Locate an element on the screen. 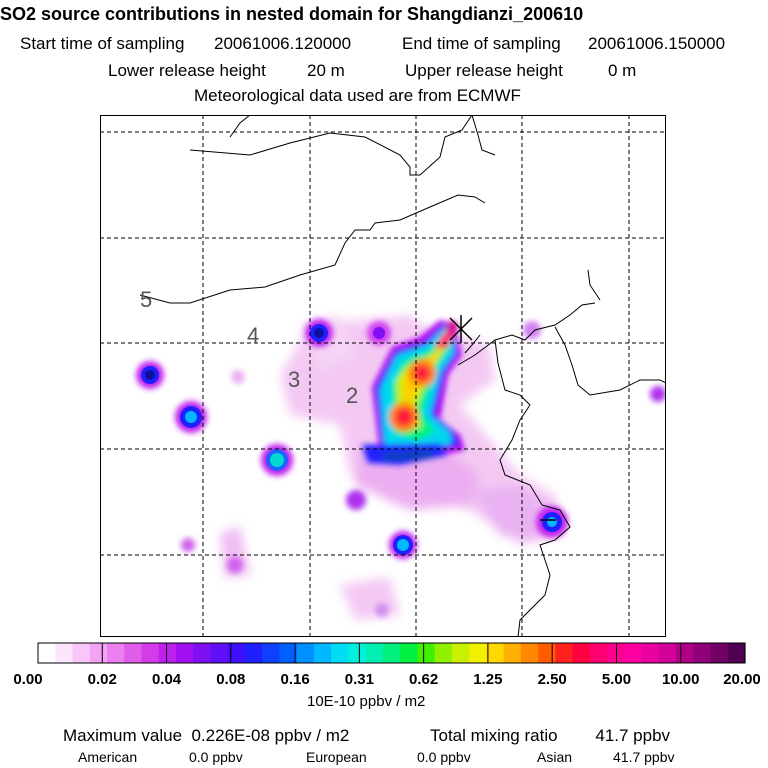  european-label: European is located at coordinates (336, 757).